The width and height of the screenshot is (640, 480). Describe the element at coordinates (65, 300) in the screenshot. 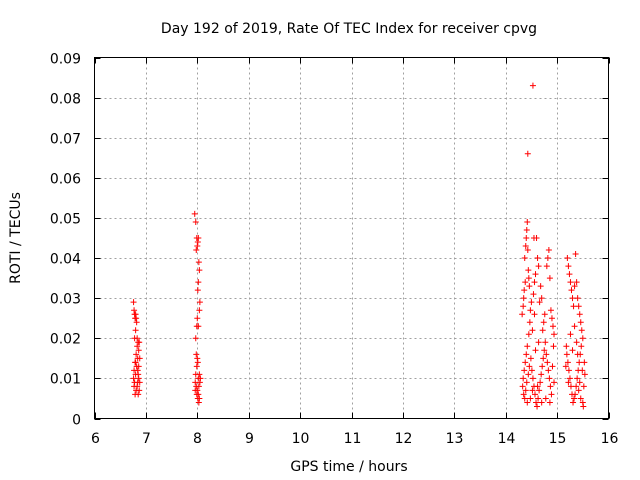

I see `y-tick-label: 0.03` at that location.